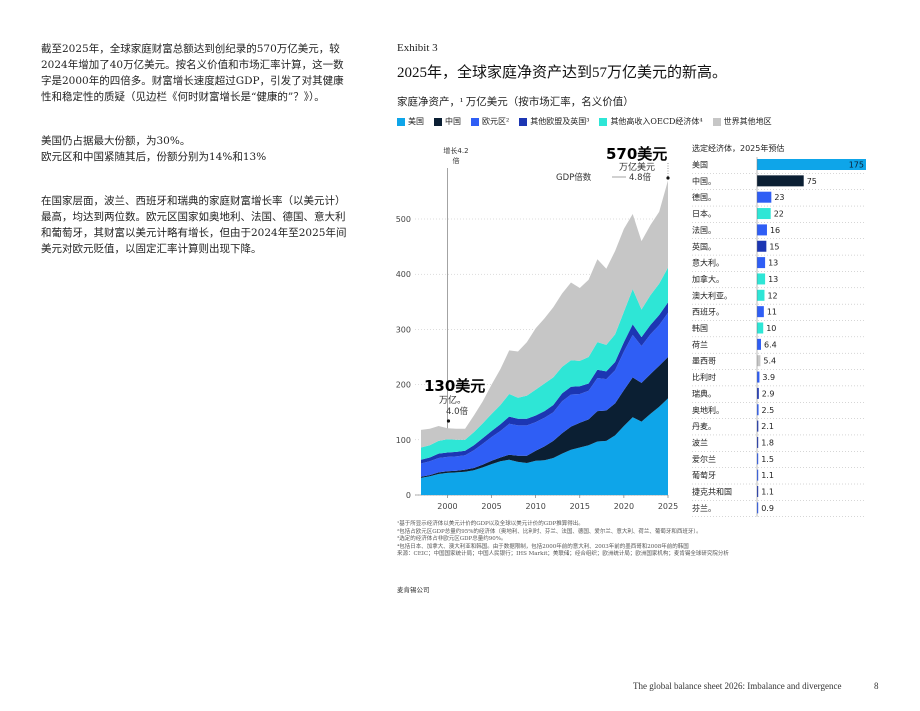  Describe the element at coordinates (668, 178) in the screenshot. I see `end-marker` at that location.